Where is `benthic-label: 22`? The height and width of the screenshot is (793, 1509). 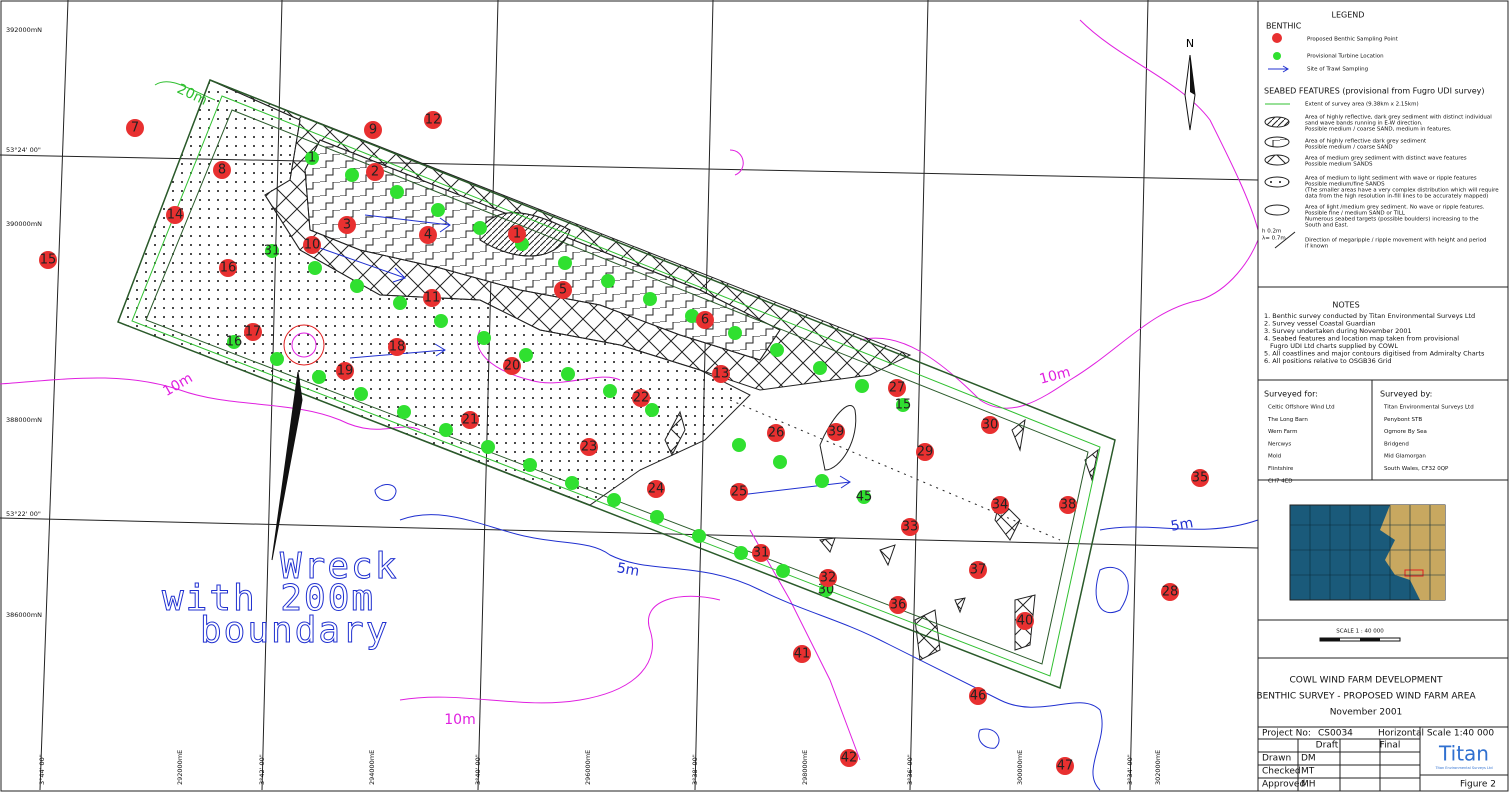
benthic-label: 22 is located at coordinates (641, 398).